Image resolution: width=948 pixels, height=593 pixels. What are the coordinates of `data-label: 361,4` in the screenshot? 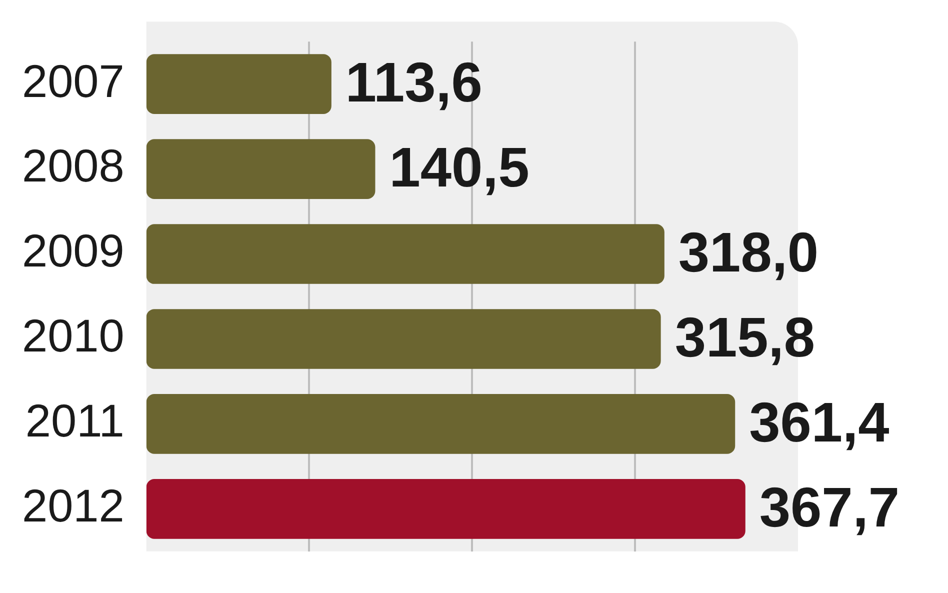 It's located at (819, 422).